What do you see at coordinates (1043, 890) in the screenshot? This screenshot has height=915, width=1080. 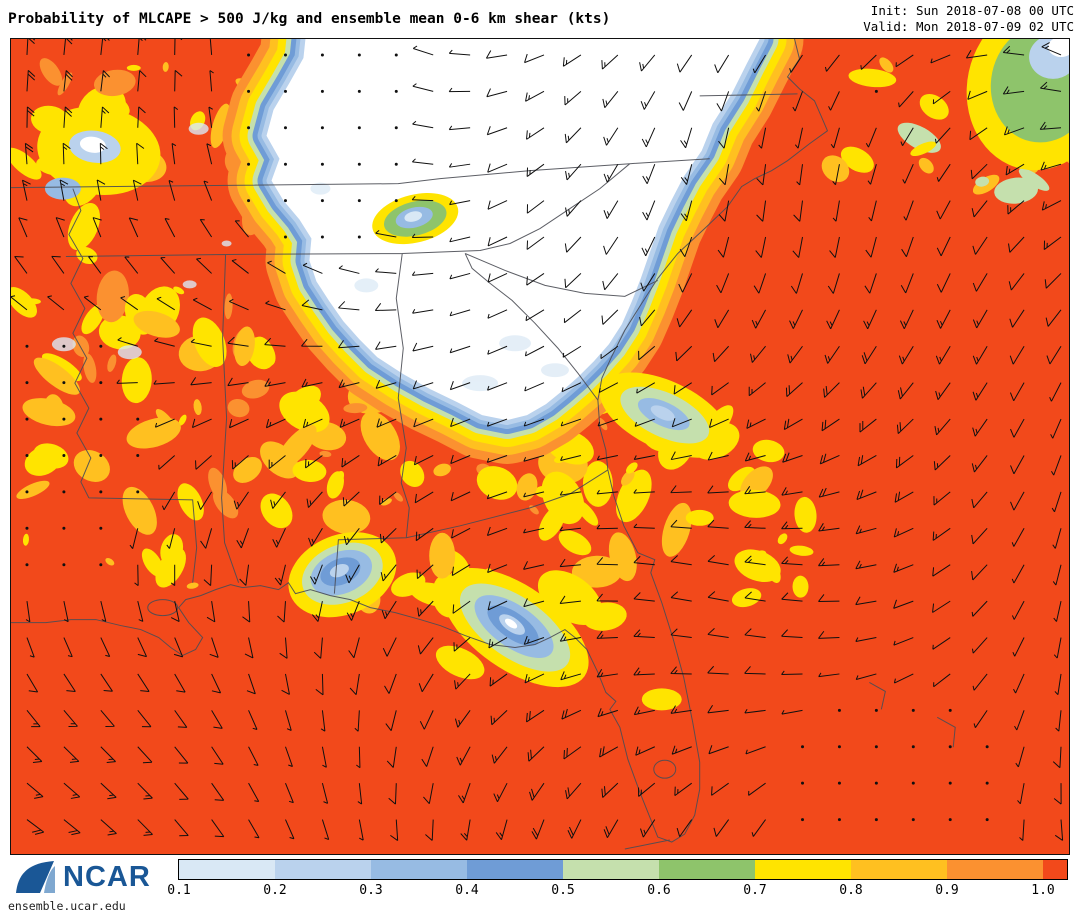 I see `colorbar-tick-label: 1.0` at bounding box center [1043, 890].